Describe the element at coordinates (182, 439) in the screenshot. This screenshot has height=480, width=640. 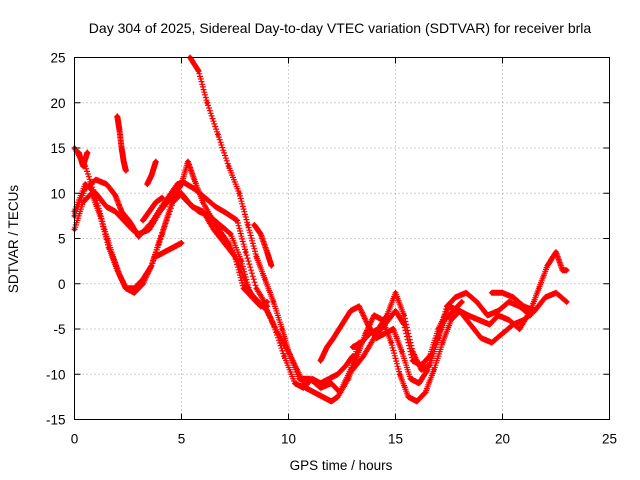
I see `x-tick-label: 5` at that location.